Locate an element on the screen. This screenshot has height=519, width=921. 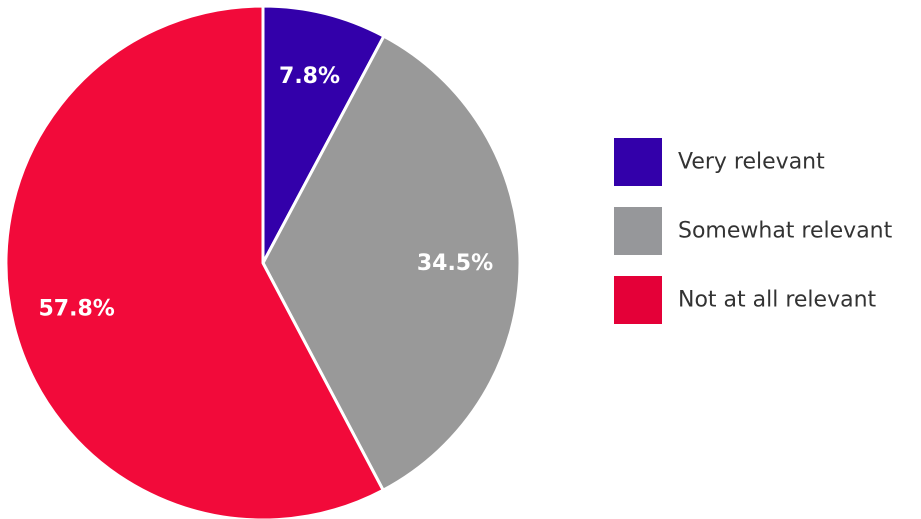
legend-swatch-not-at-all-relevant is located at coordinates (638, 300).